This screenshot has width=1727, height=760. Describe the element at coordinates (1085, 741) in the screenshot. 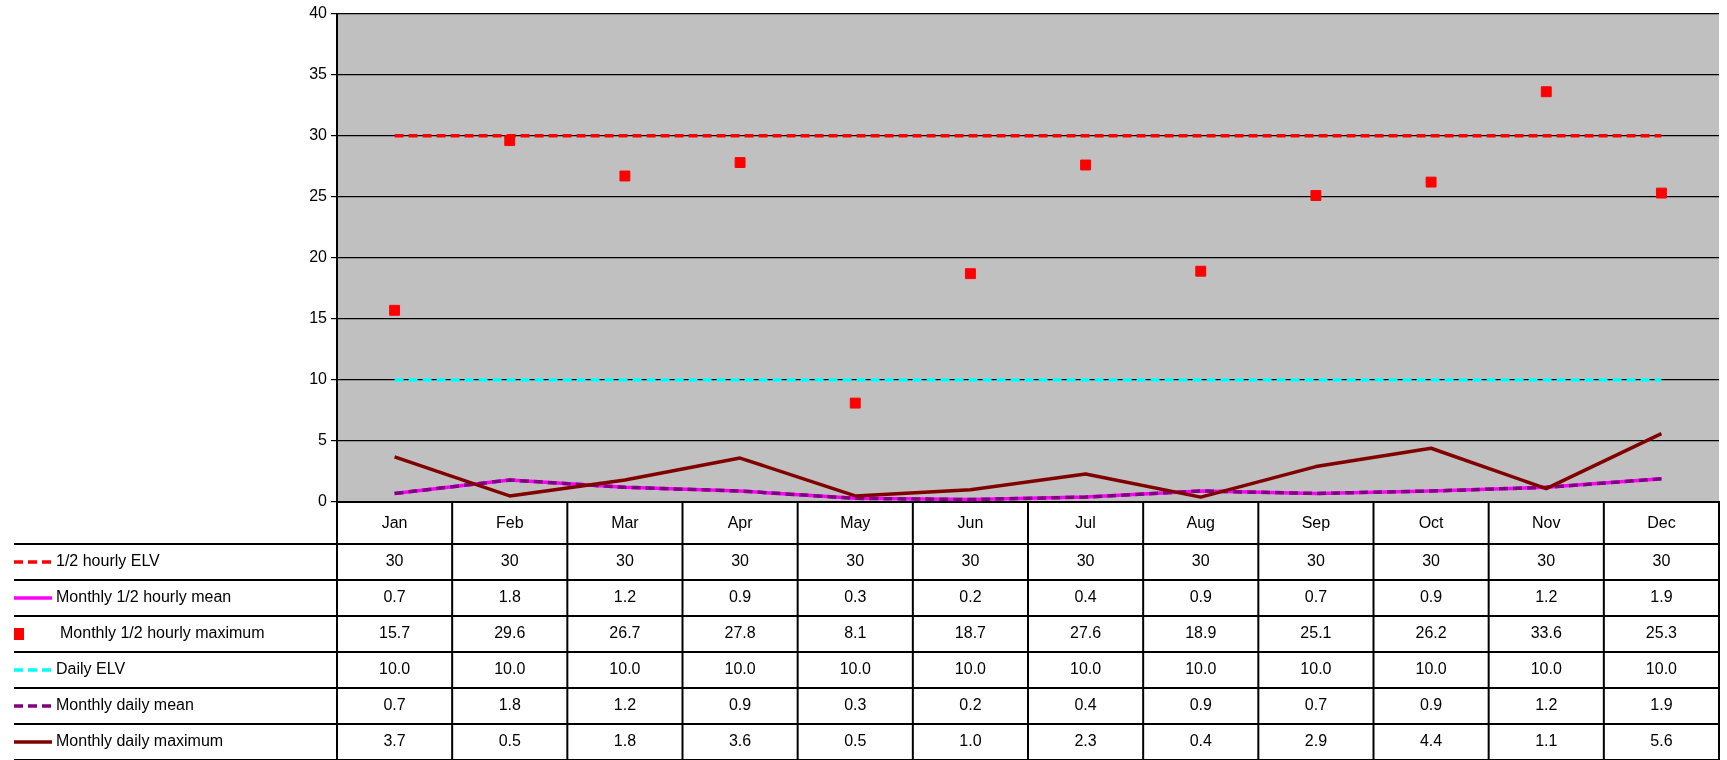

I see `data-label: 2.3` at that location.